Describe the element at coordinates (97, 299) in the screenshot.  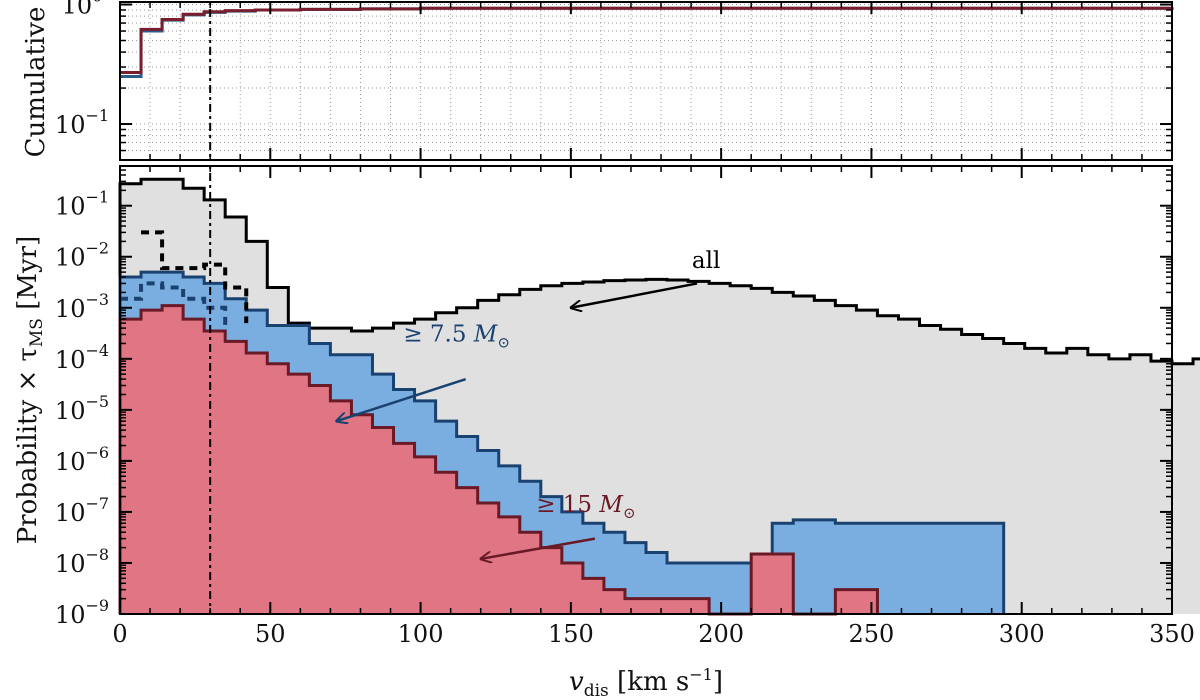
I see `tick-exp: −3` at that location.